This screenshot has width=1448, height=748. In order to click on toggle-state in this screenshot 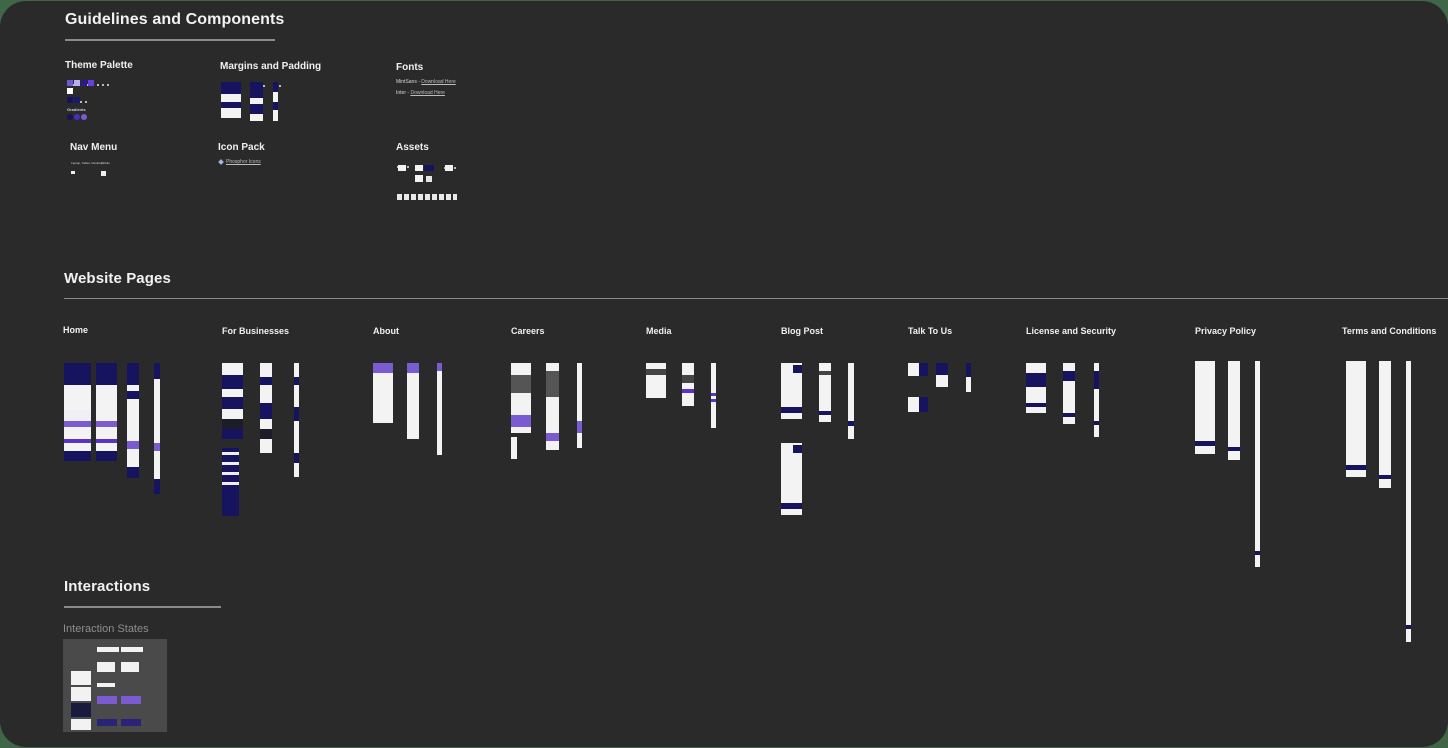, I will do `click(106, 685)`.